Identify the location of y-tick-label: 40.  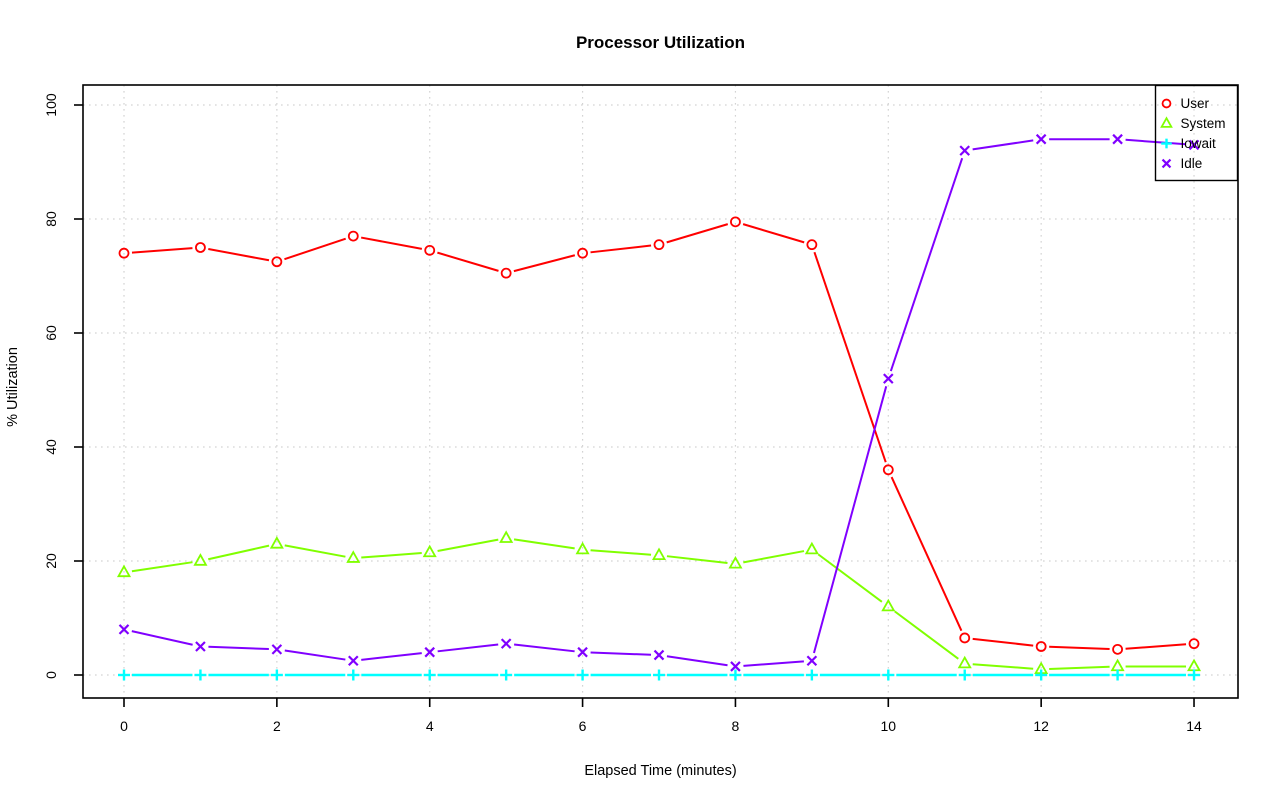
(51, 447).